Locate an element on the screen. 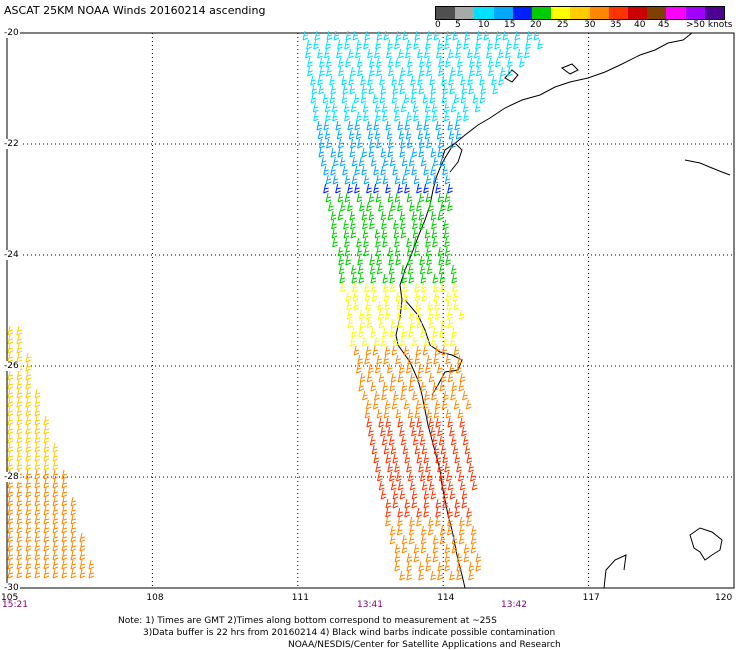 Image resolution: width=740 pixels, height=650 pixels. legend-label-5: 25 is located at coordinates (563, 25).